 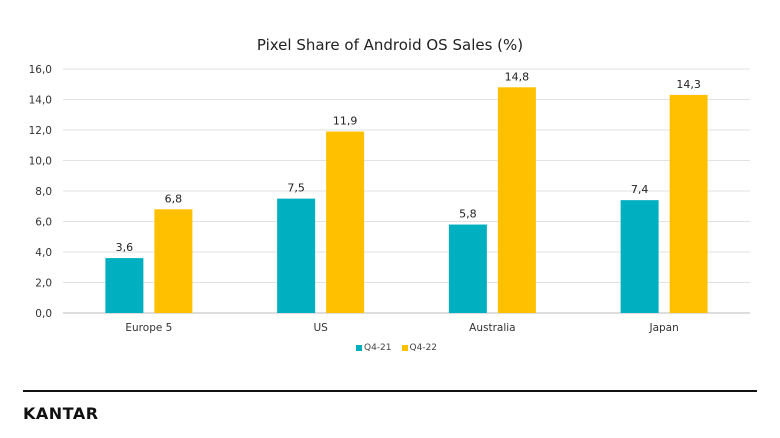 What do you see at coordinates (492, 328) in the screenshot?
I see `x-tick-label: Australia` at bounding box center [492, 328].